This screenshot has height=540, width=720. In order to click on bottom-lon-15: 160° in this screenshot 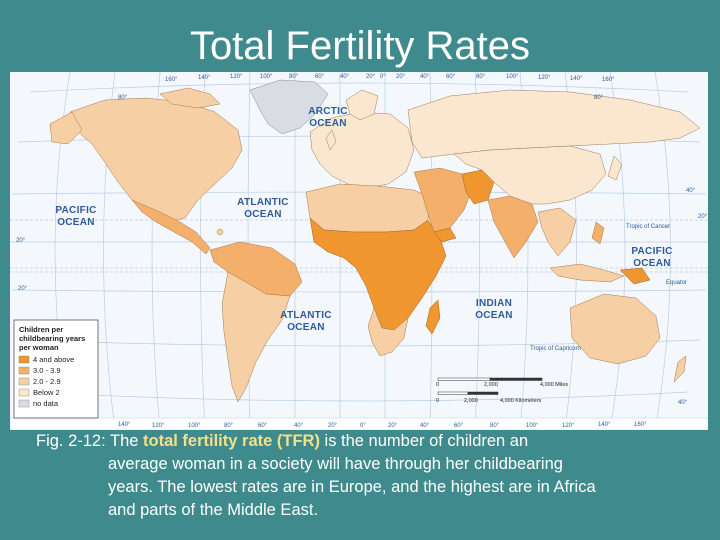, I will do `click(640, 425)`.